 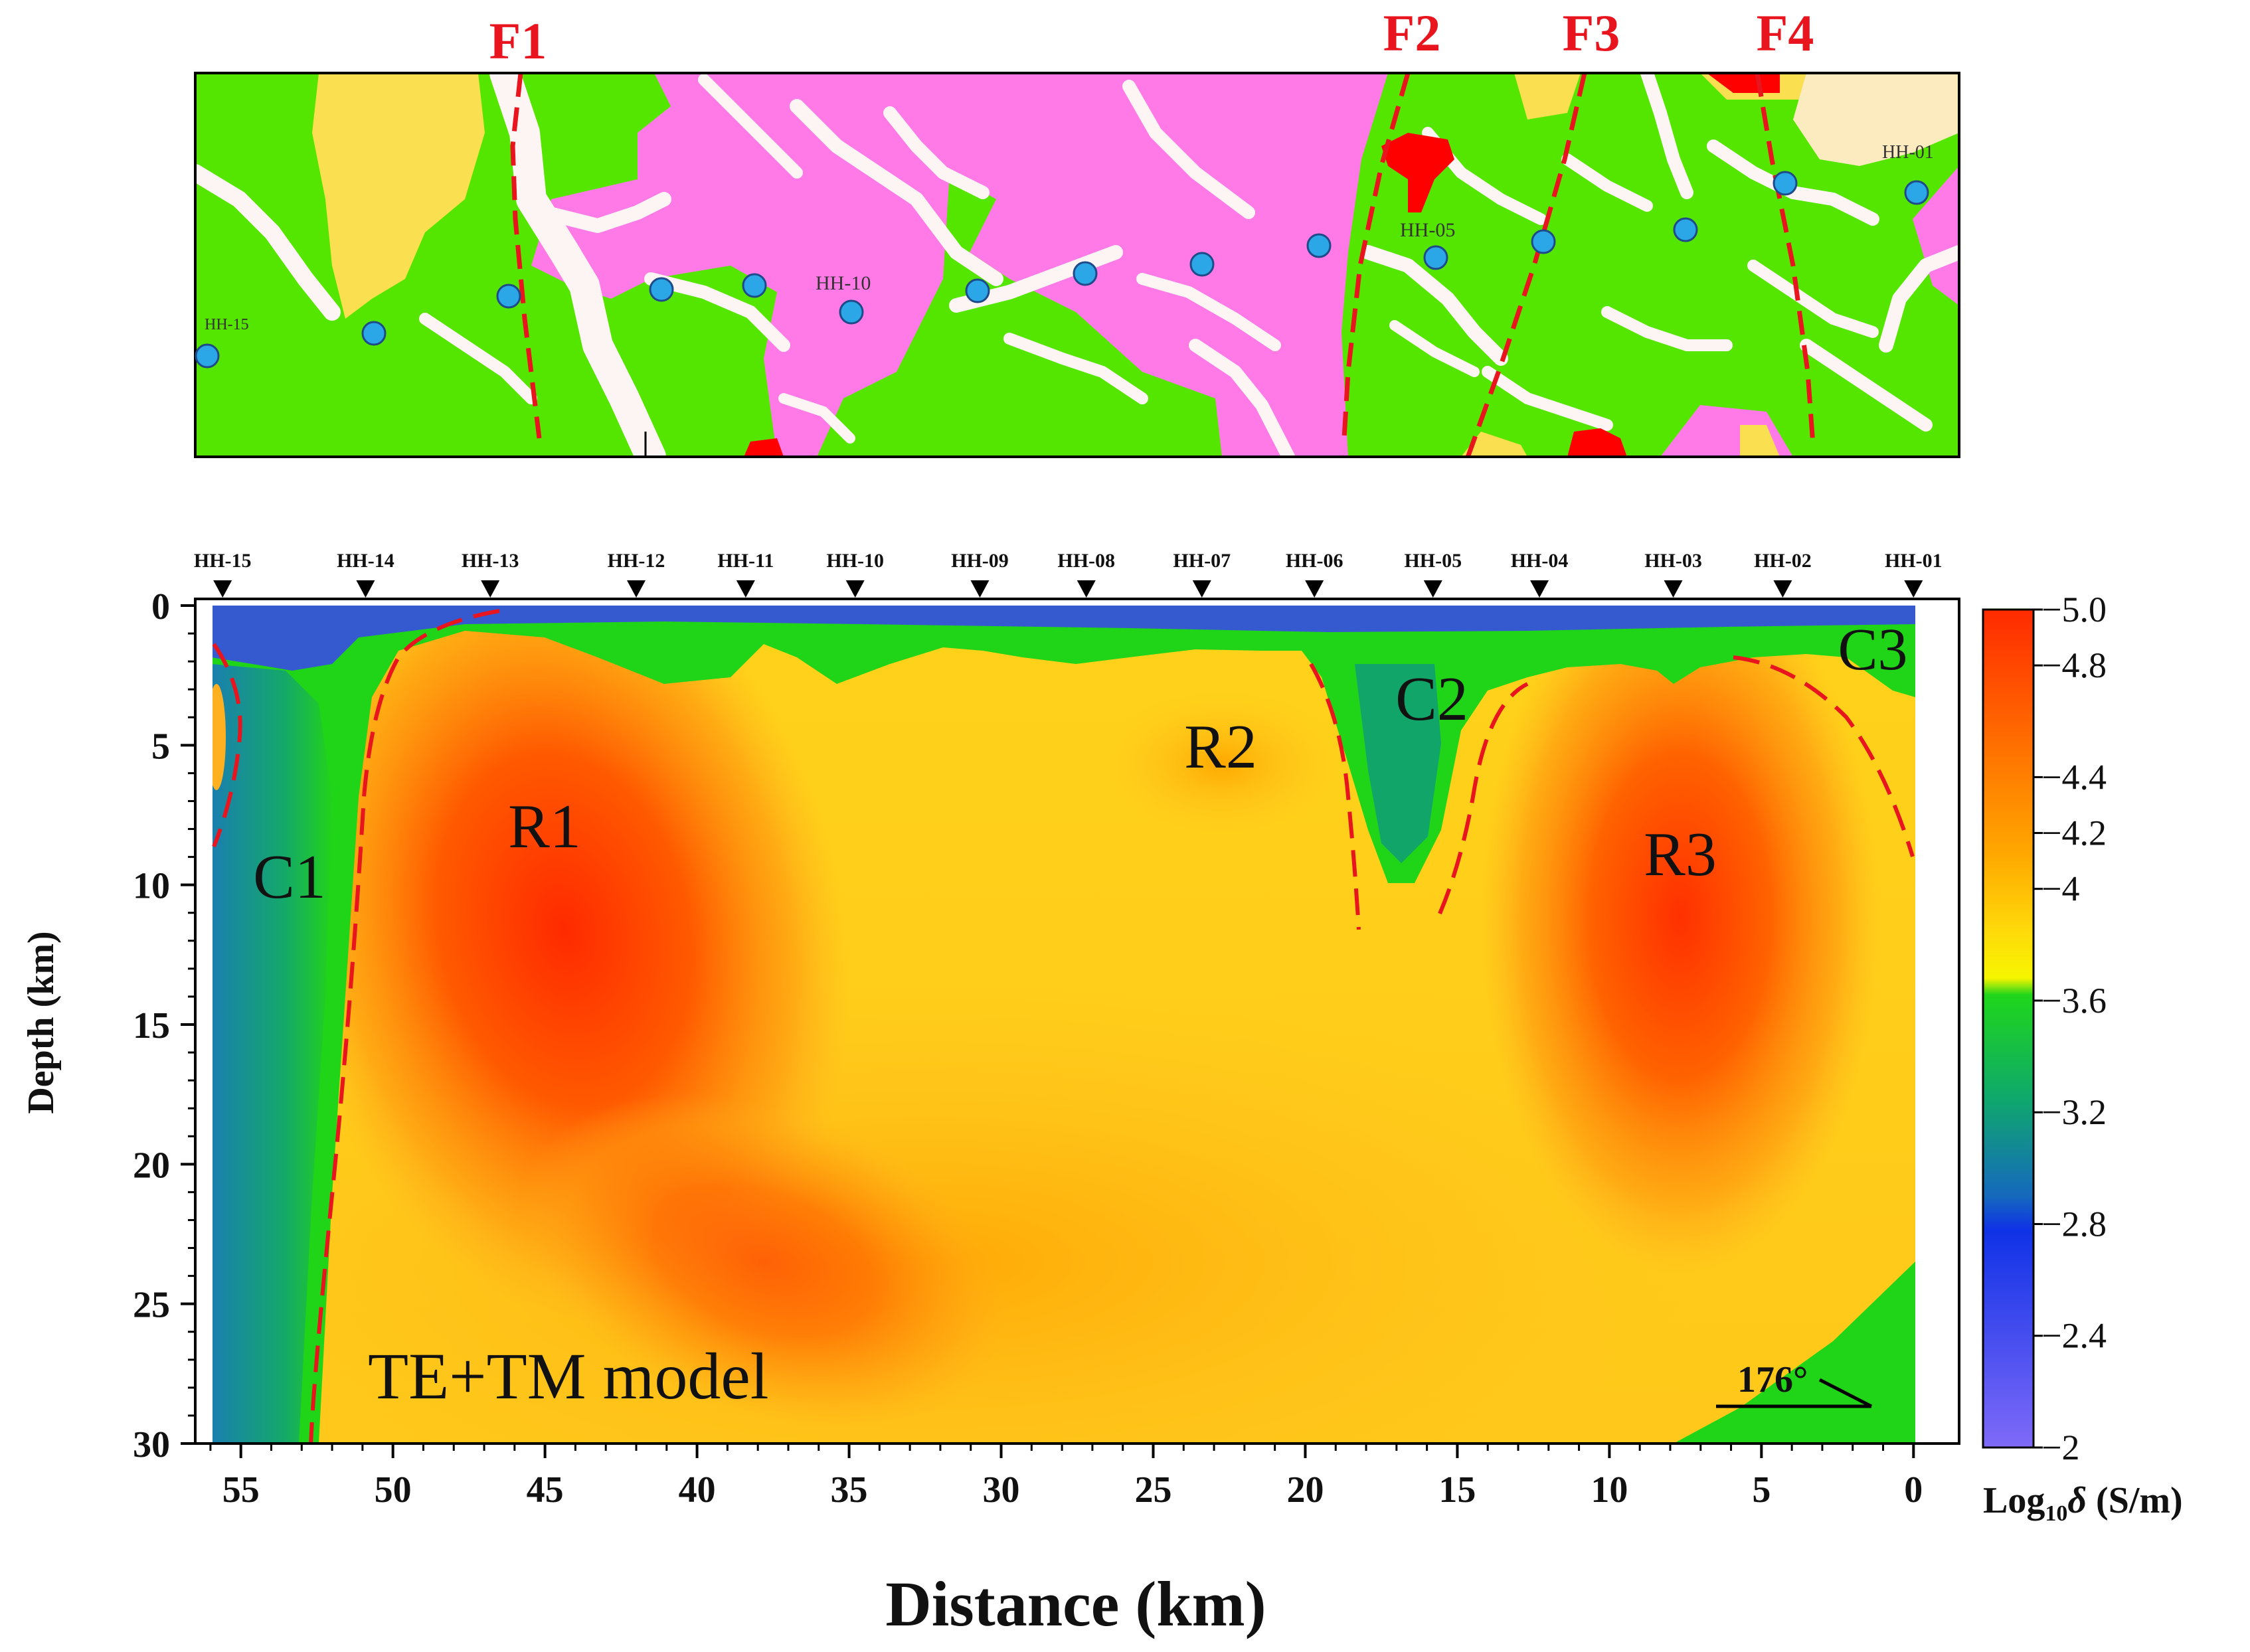 What do you see at coordinates (223, 561) in the screenshot?
I see `station-label: HH-15` at bounding box center [223, 561].